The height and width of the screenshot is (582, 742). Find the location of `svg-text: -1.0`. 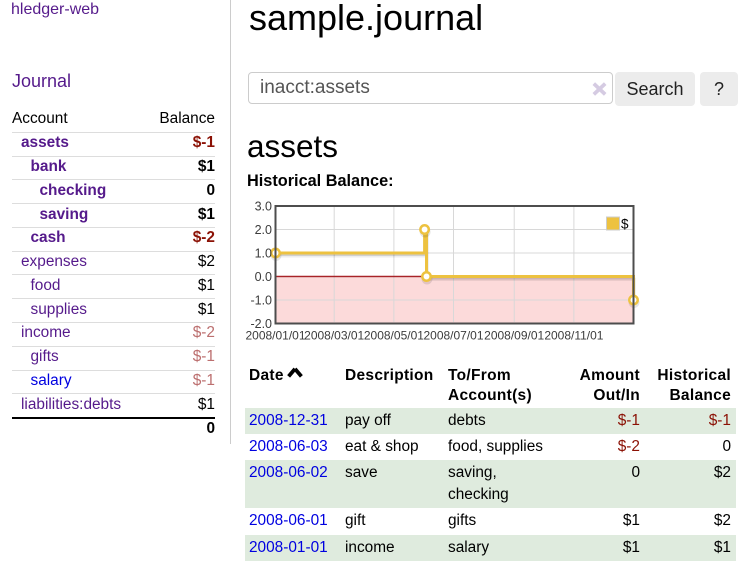

svg-text: -1.0 is located at coordinates (261, 301).